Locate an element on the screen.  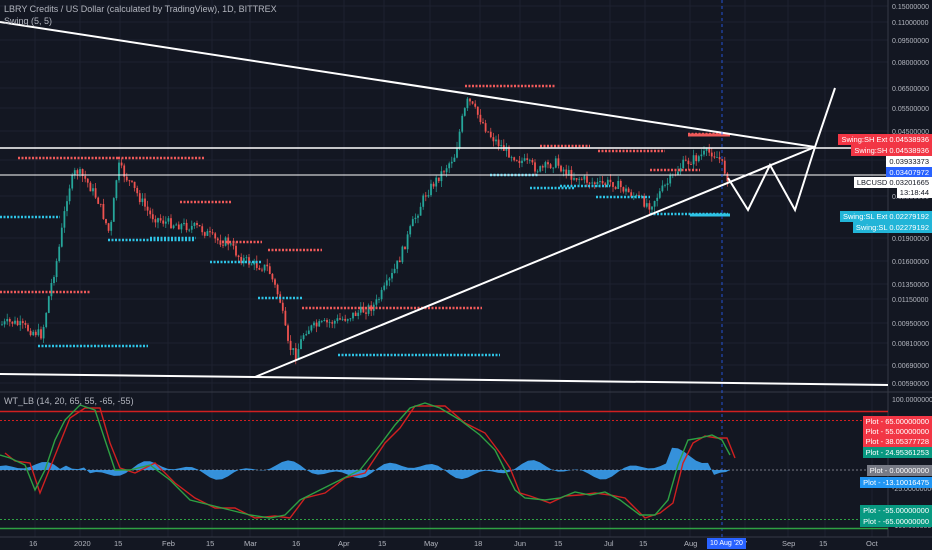
time-axis-tick: Oct is located at coordinates (872, 543).